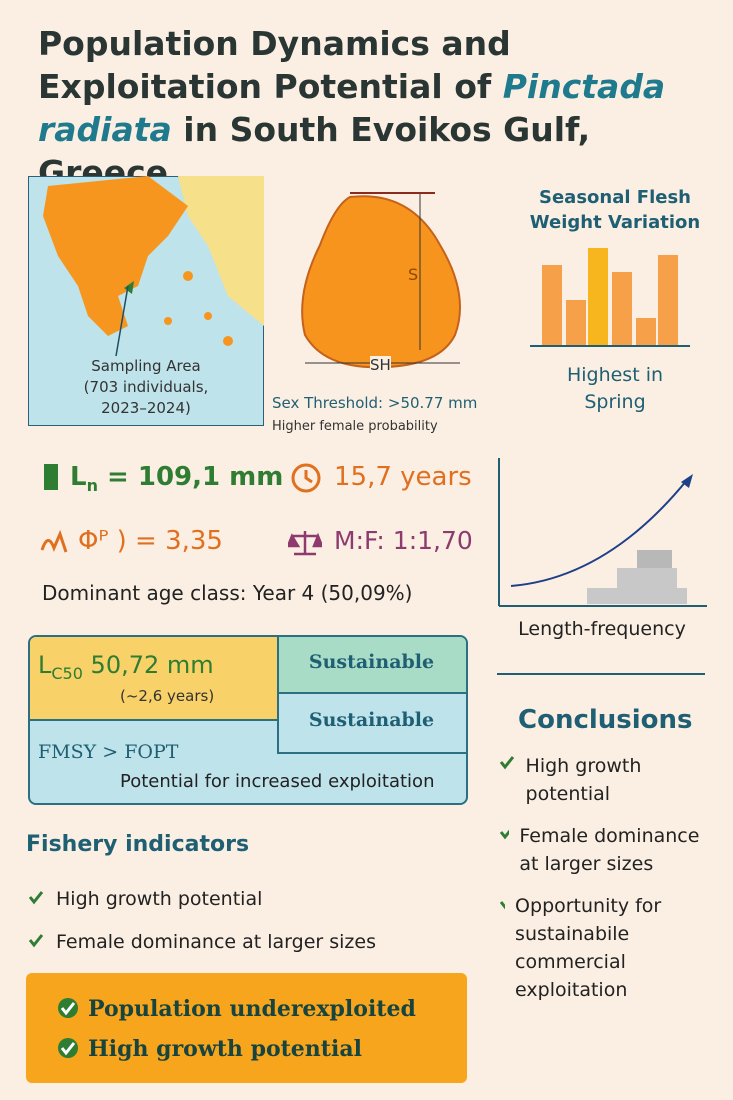  I want to click on threshold: Sex Threshold: >50.77 mm, so click(375, 403).